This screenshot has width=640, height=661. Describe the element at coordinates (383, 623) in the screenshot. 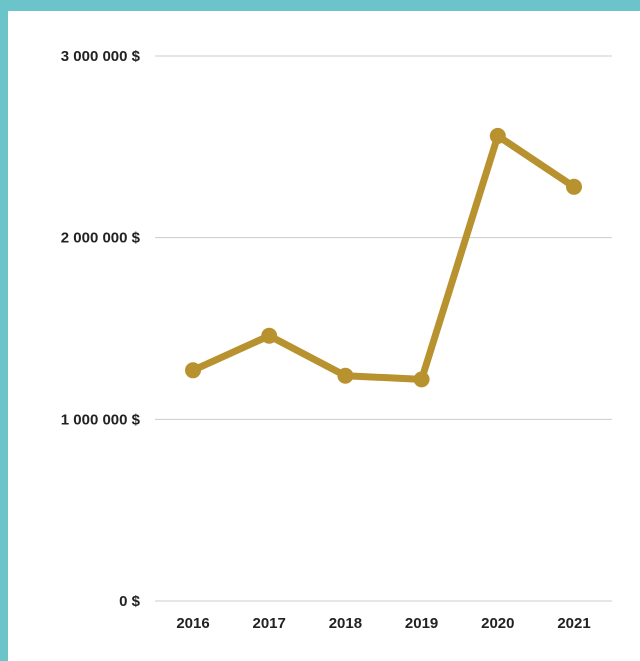

I see `x-axis-tick-labels: 2016 2017 2018 2019 2020 2021` at that location.